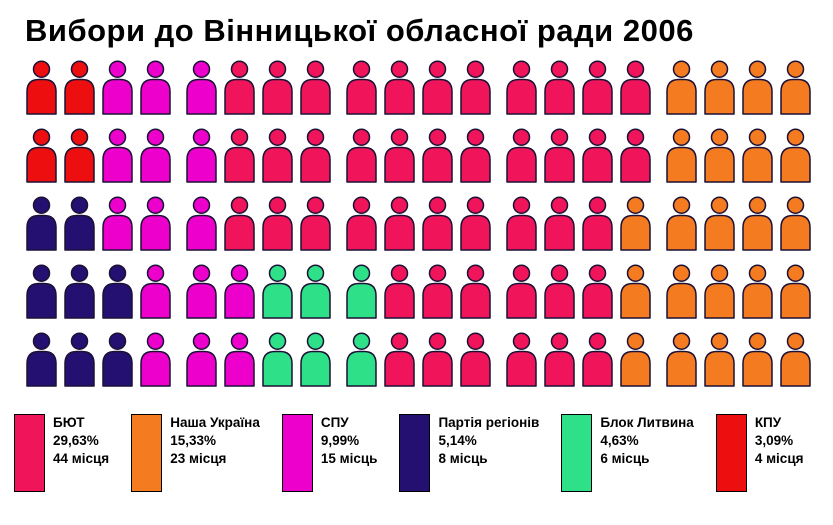 Image resolution: width=833 pixels, height=525 pixels. Describe the element at coordinates (463, 458) in the screenshot. I see `legend-seats_text-pr: 8 місць` at that location.